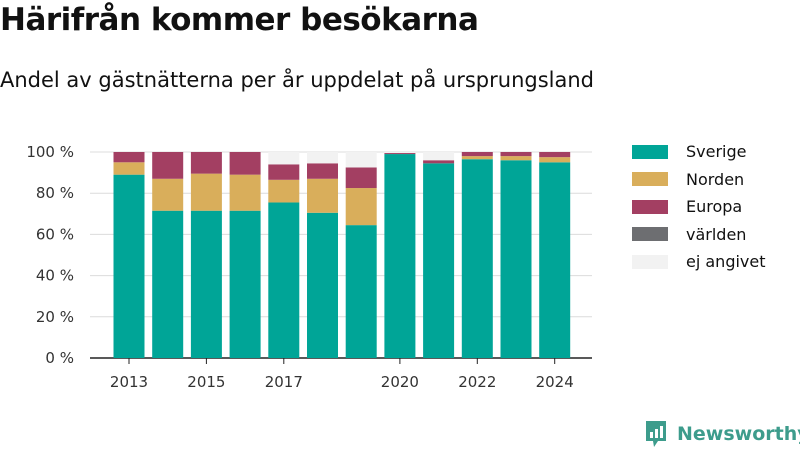 This screenshot has height=450, width=800. I want to click on legend-label: Europa, so click(714, 207).